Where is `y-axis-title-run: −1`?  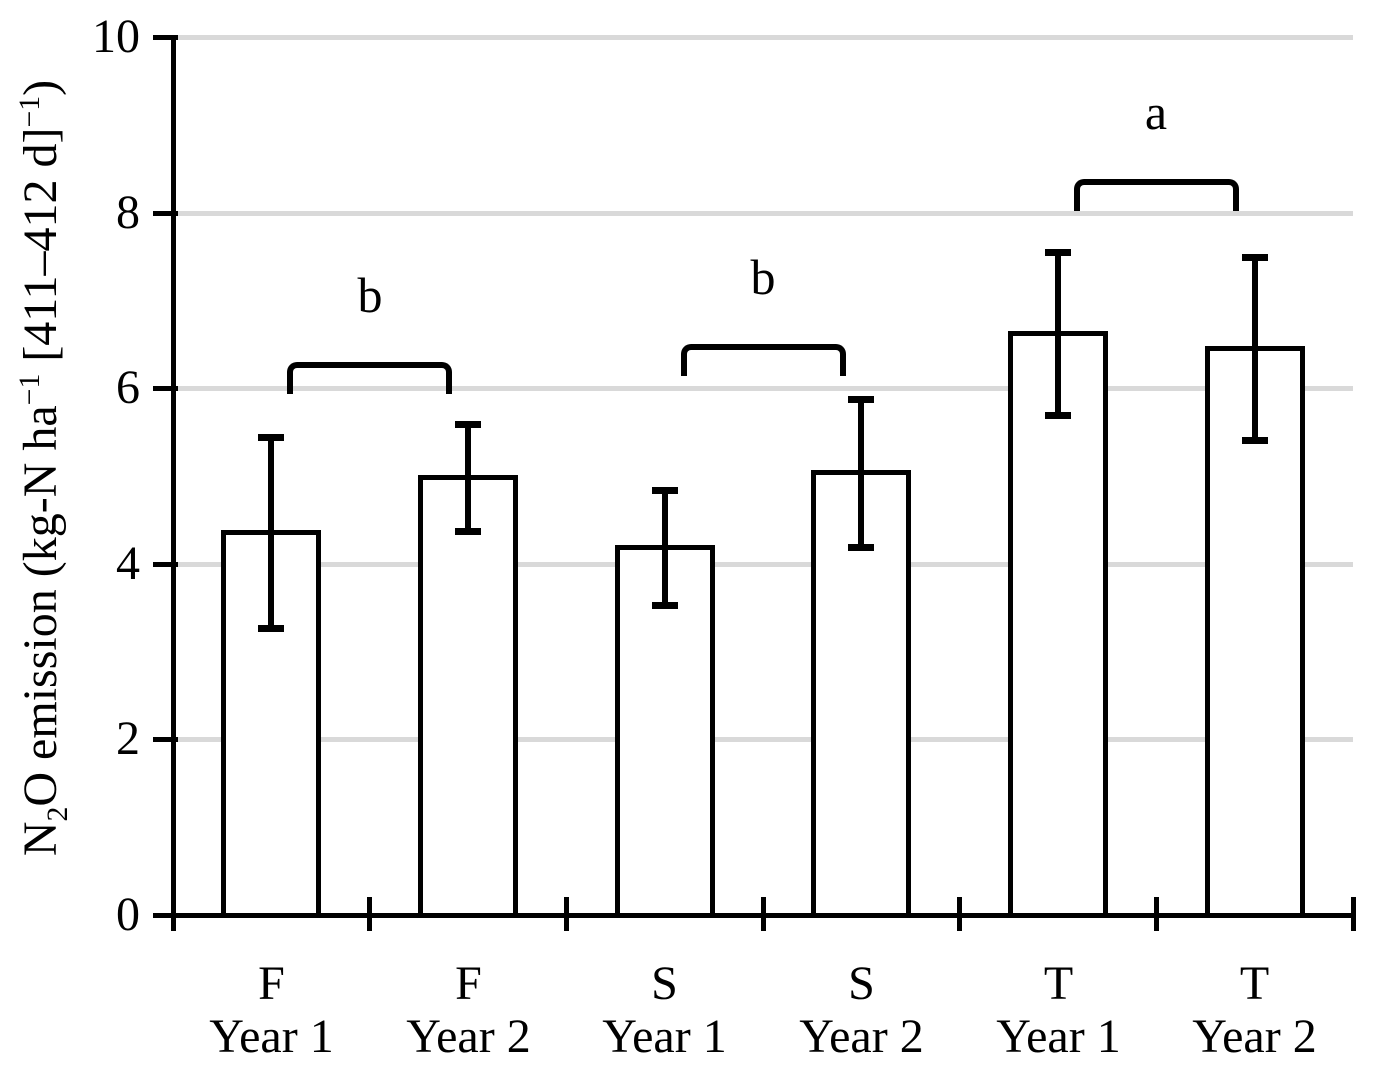 y-axis-title-run: −1 is located at coordinates (30, 111).